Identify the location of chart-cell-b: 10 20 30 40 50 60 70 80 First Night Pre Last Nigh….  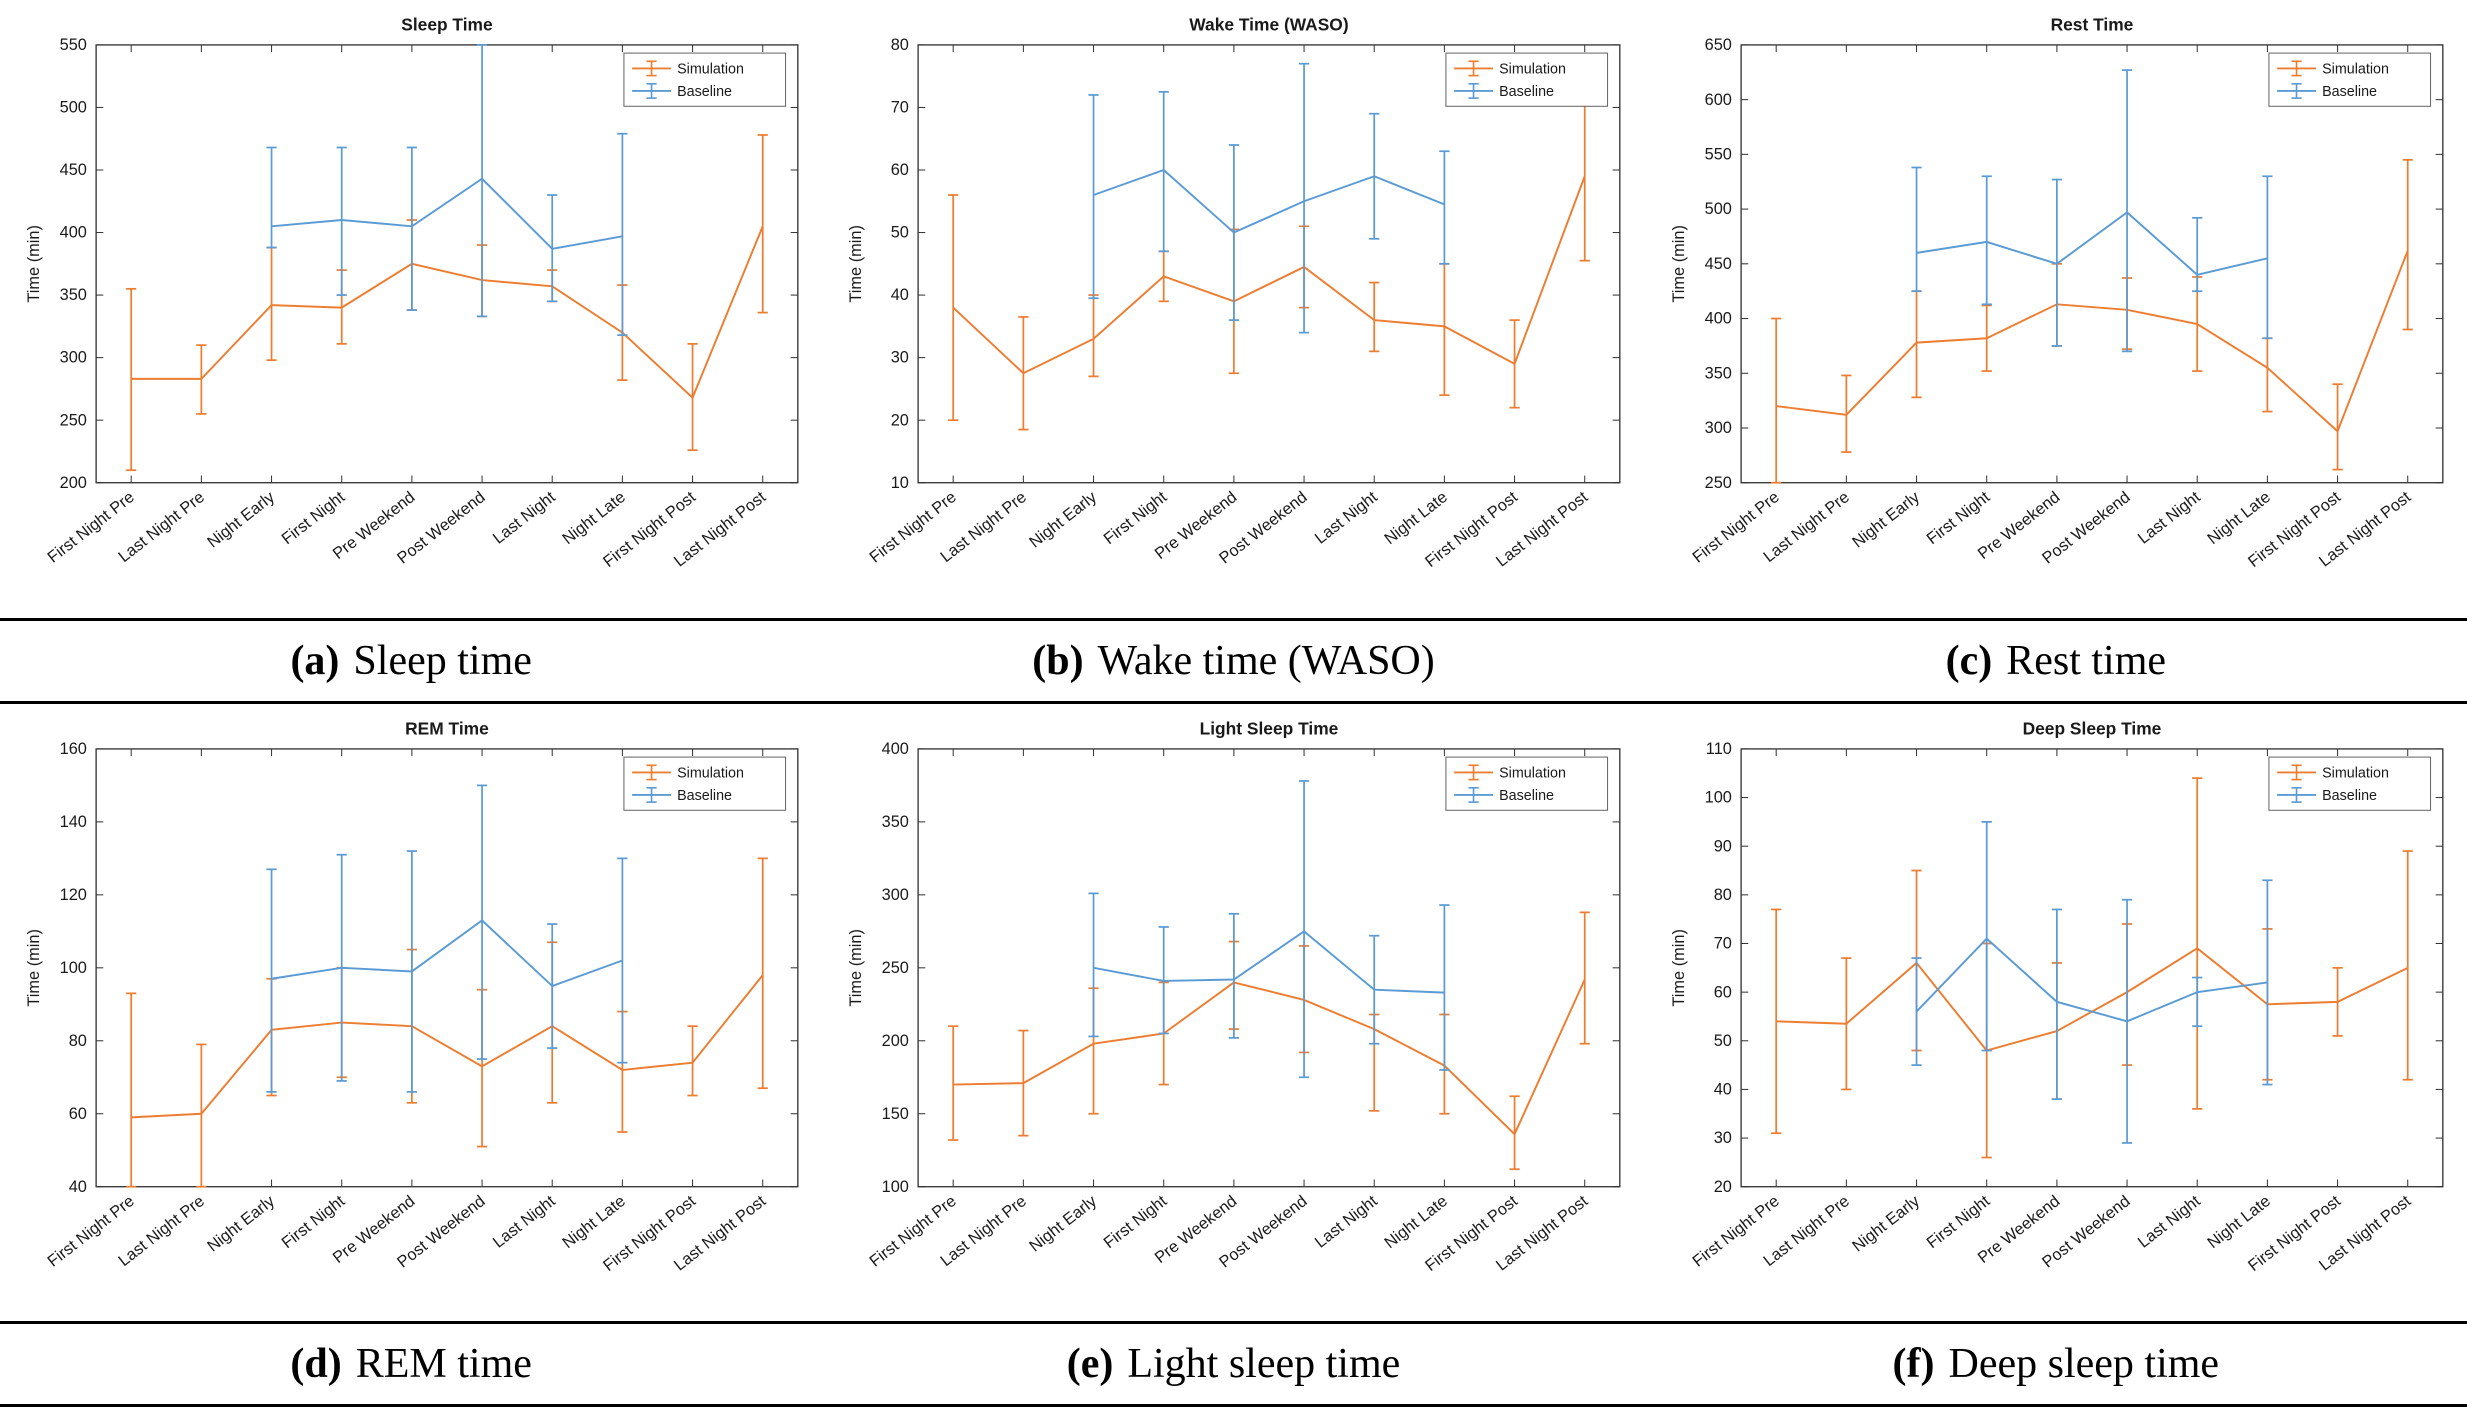
(1233, 309).